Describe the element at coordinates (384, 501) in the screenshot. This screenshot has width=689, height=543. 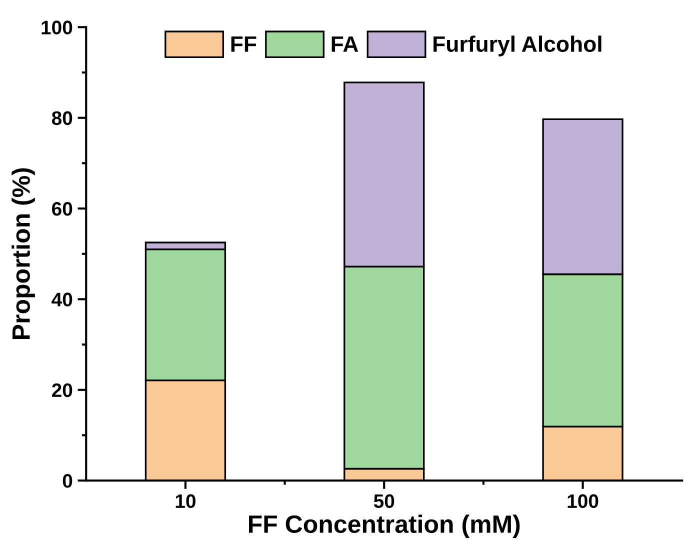
I see `x-tick-label: 50` at that location.